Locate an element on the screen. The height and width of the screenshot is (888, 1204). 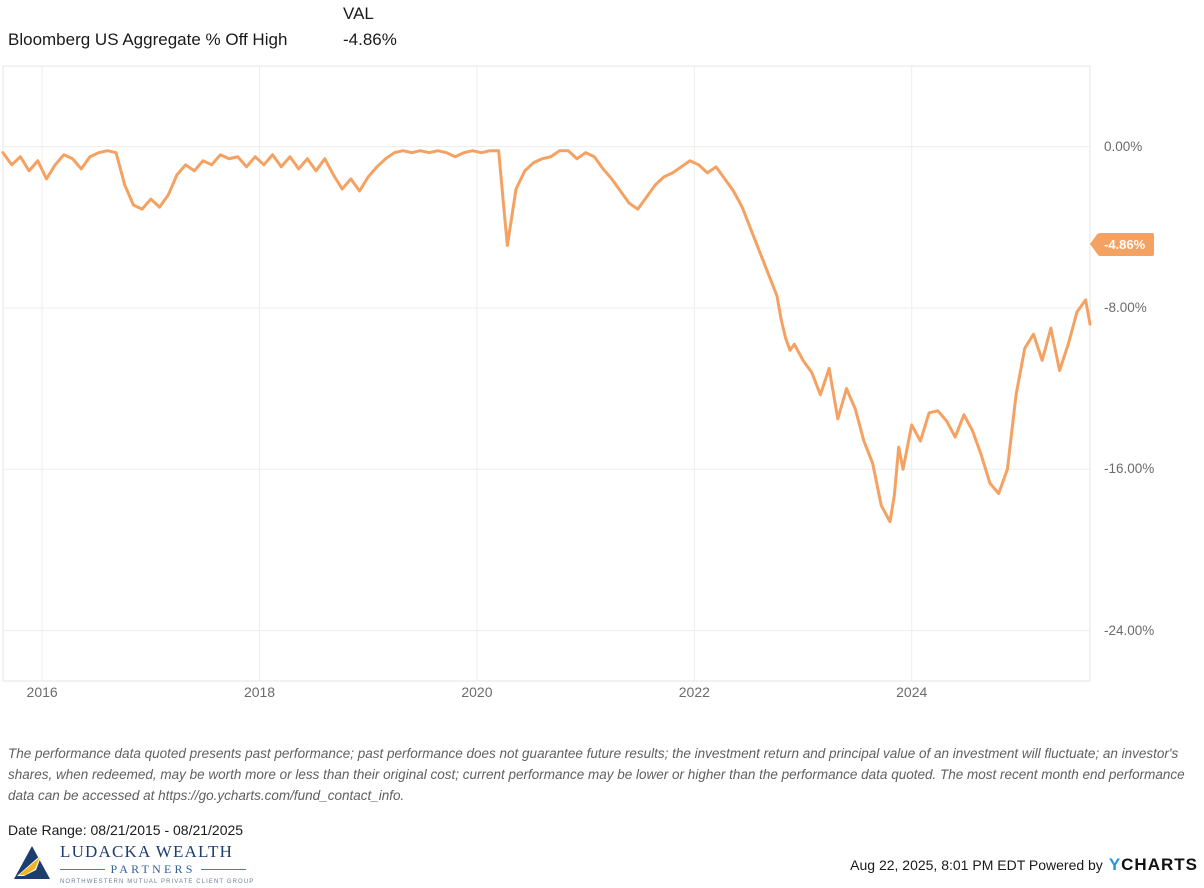
x-axis-tick-label: 2022 is located at coordinates (694, 692).